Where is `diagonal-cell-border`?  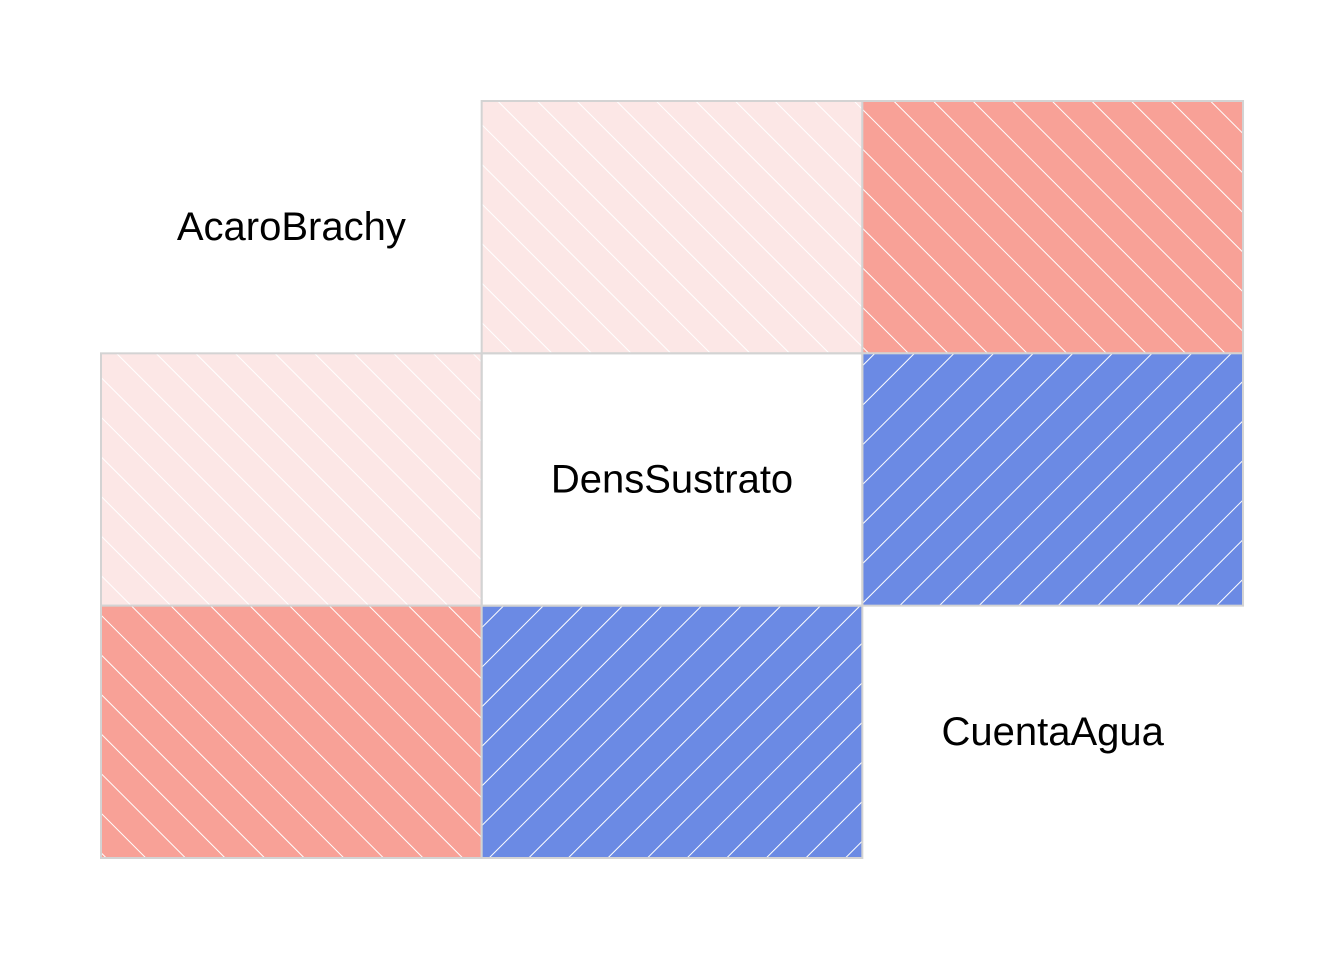
diagonal-cell-border is located at coordinates (672, 479).